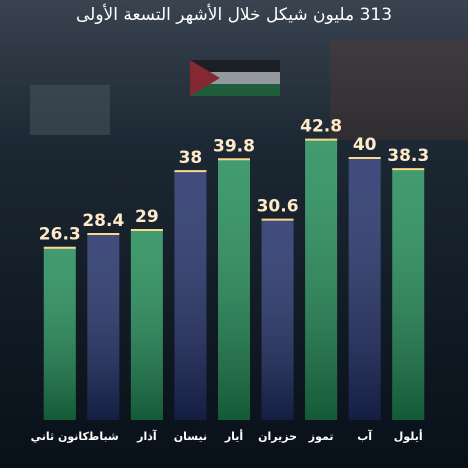 This screenshot has height=468, width=468. I want to click on x-tick-label: شباط, so click(103, 436).